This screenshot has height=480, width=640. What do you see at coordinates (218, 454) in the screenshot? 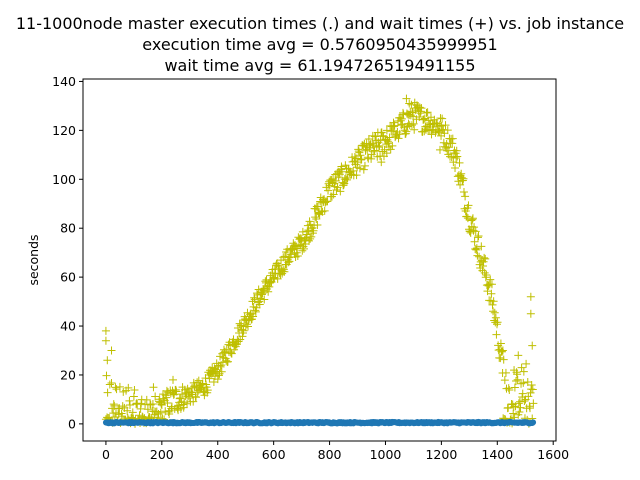
I see `x-tick-label: 400` at bounding box center [218, 454].